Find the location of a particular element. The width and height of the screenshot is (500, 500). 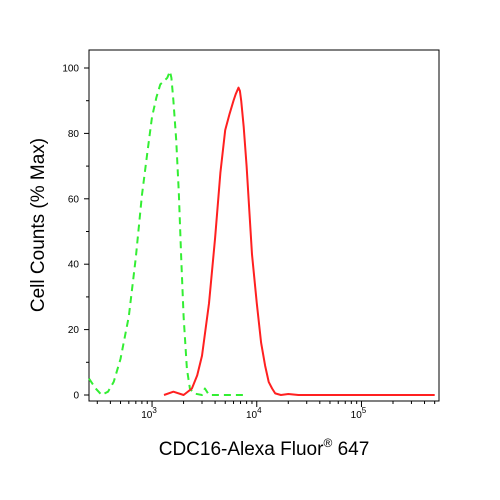

x-axis-title: CDC16-Alexa Fluor® 647 is located at coordinates (264, 448).